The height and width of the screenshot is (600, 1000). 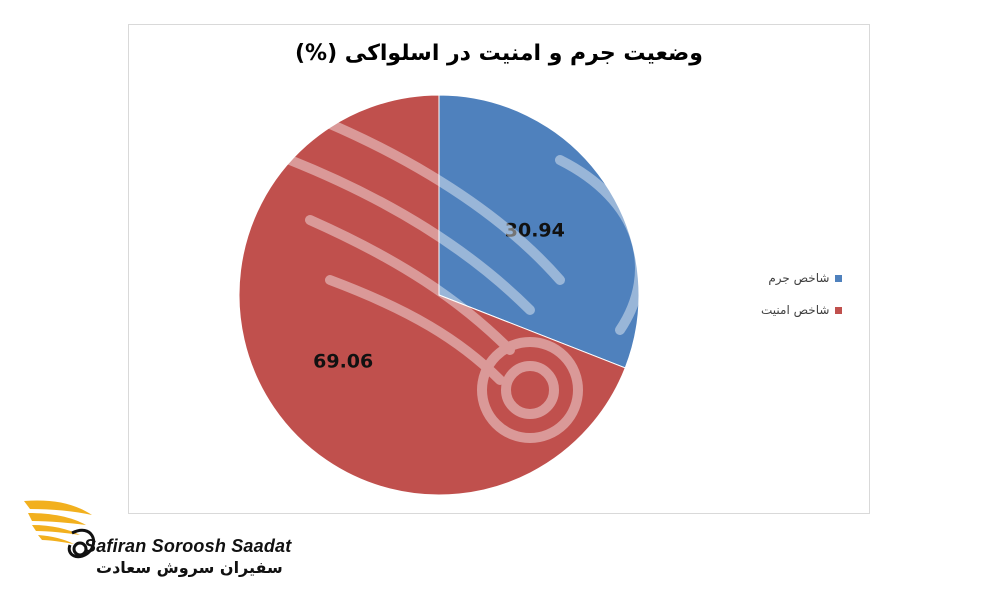 What do you see at coordinates (188, 546) in the screenshot?
I see `brand-name-en: Safiran Soroosh Saadat` at bounding box center [188, 546].